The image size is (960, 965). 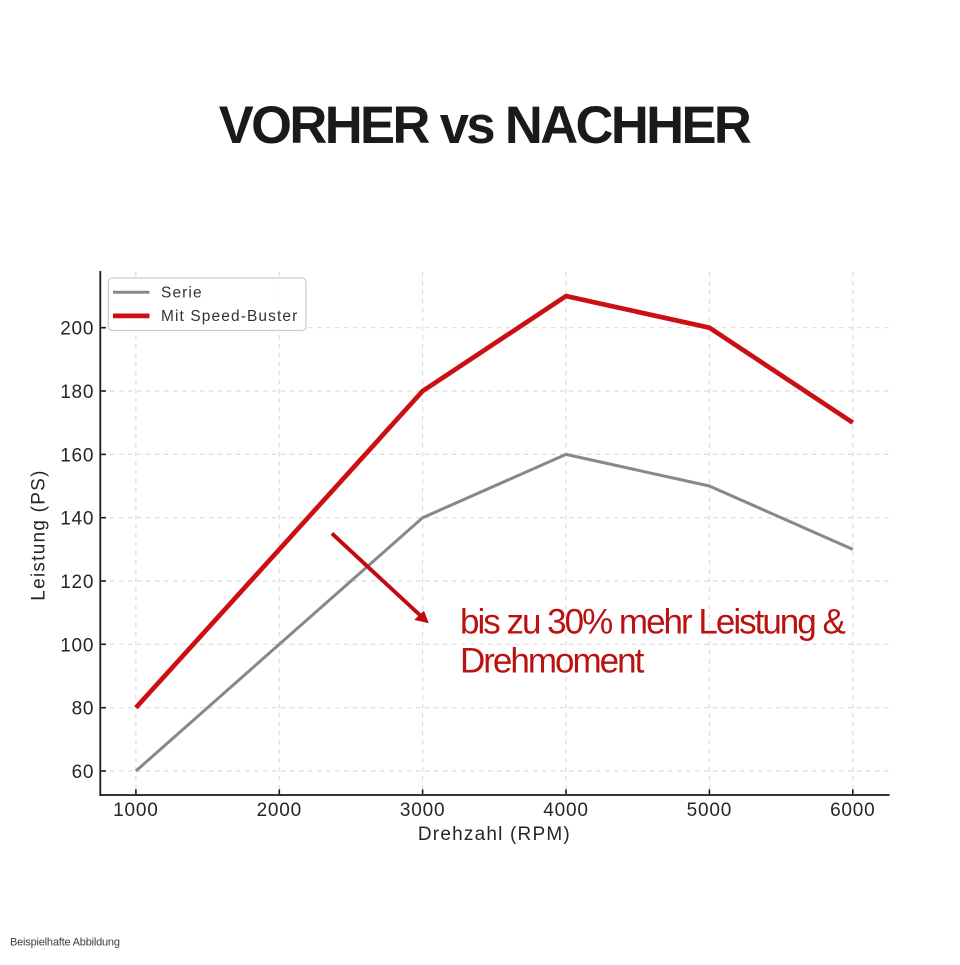 What do you see at coordinates (229, 316) in the screenshot?
I see `svg-text: Mit Speed-Buster` at bounding box center [229, 316].